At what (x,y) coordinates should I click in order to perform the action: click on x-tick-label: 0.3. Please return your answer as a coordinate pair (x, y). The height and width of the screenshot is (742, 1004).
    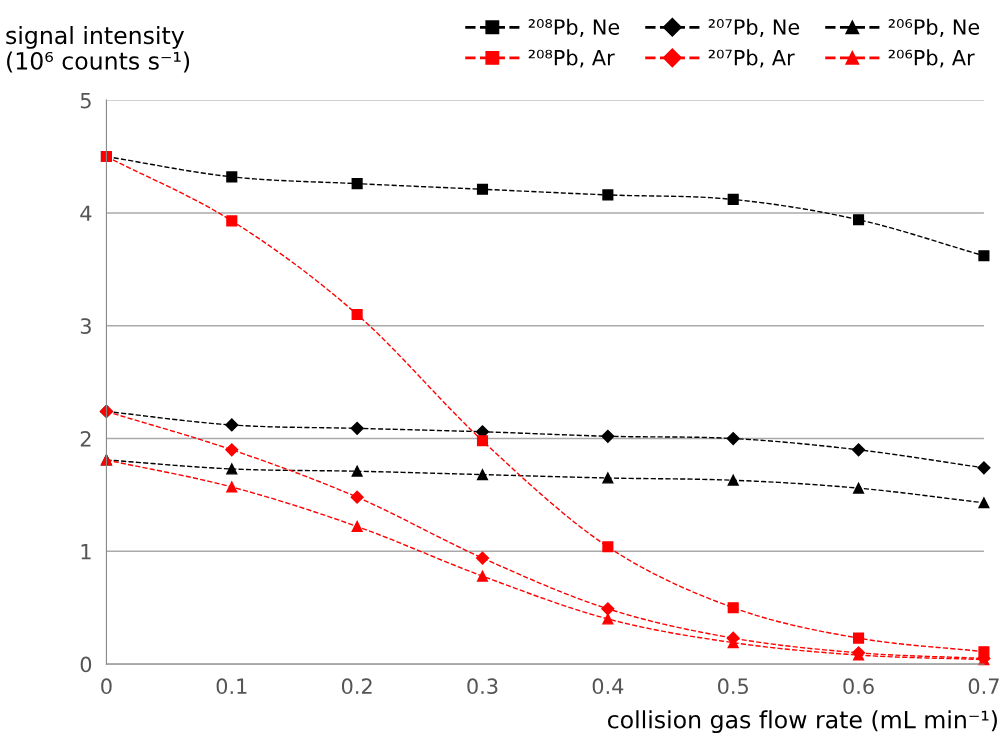
    Looking at the image, I should click on (482, 686).